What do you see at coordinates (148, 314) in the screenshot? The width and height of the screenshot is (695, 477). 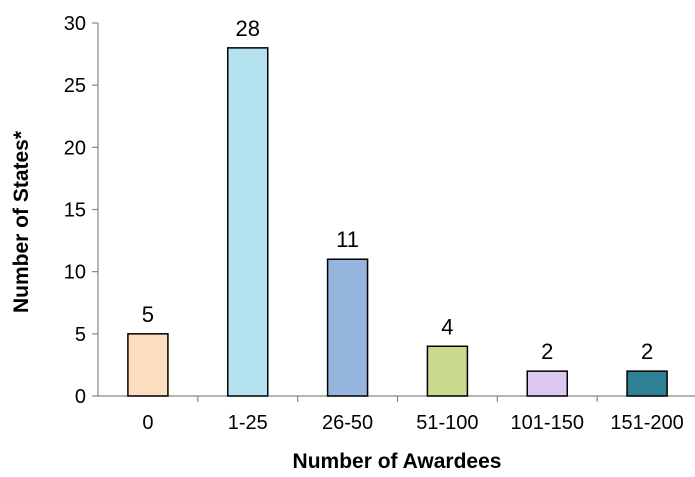 I see `data-label: 5` at bounding box center [148, 314].